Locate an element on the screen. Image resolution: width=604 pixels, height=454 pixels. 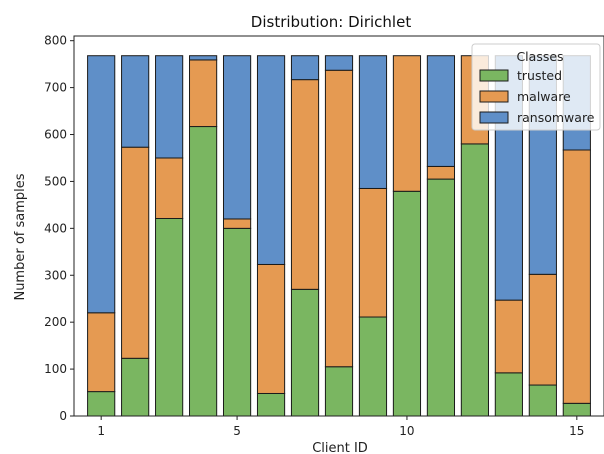
legend: Classes trusted malware ransomware is located at coordinates (536, 87).